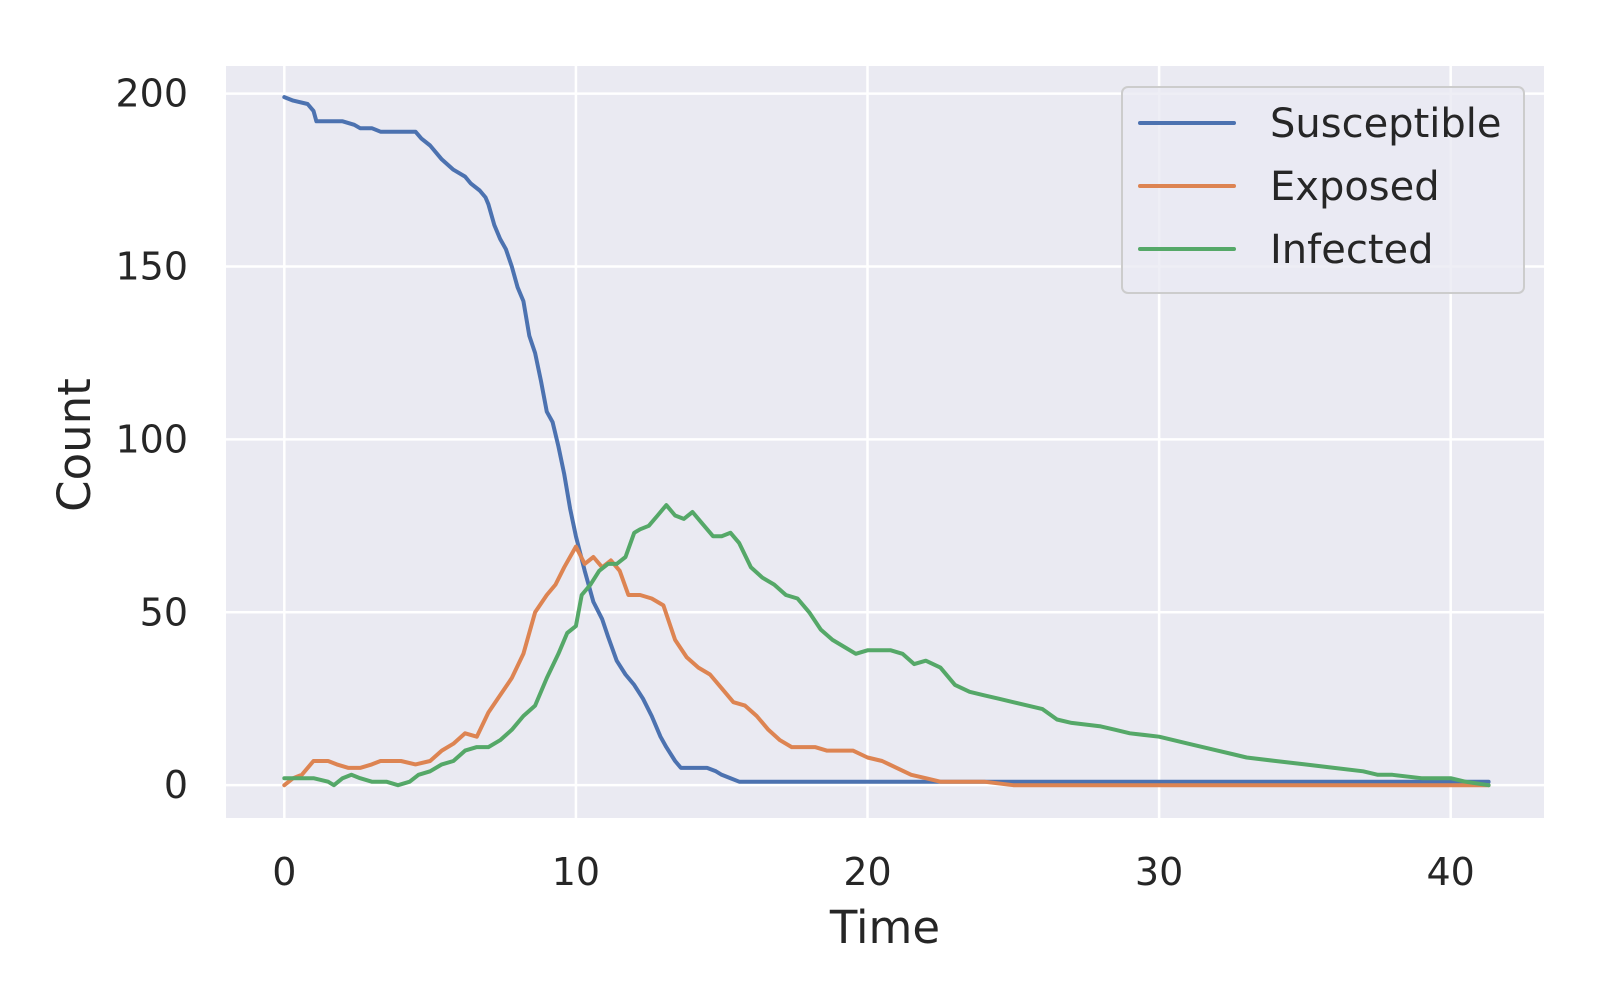 The image size is (1600, 1000). I want to click on x-tick-label: 0, so click(284, 872).